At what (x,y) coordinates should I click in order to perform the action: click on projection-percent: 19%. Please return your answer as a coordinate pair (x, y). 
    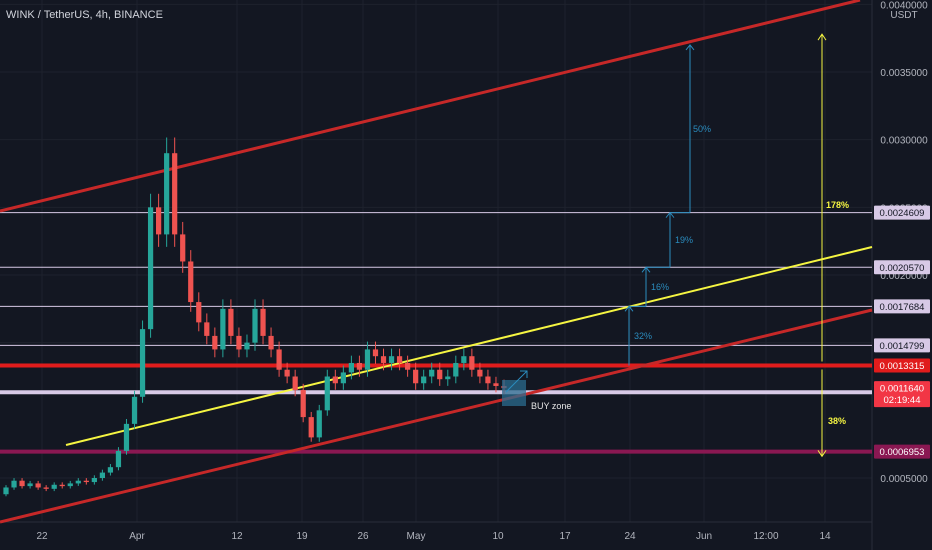
    Looking at the image, I should click on (684, 240).